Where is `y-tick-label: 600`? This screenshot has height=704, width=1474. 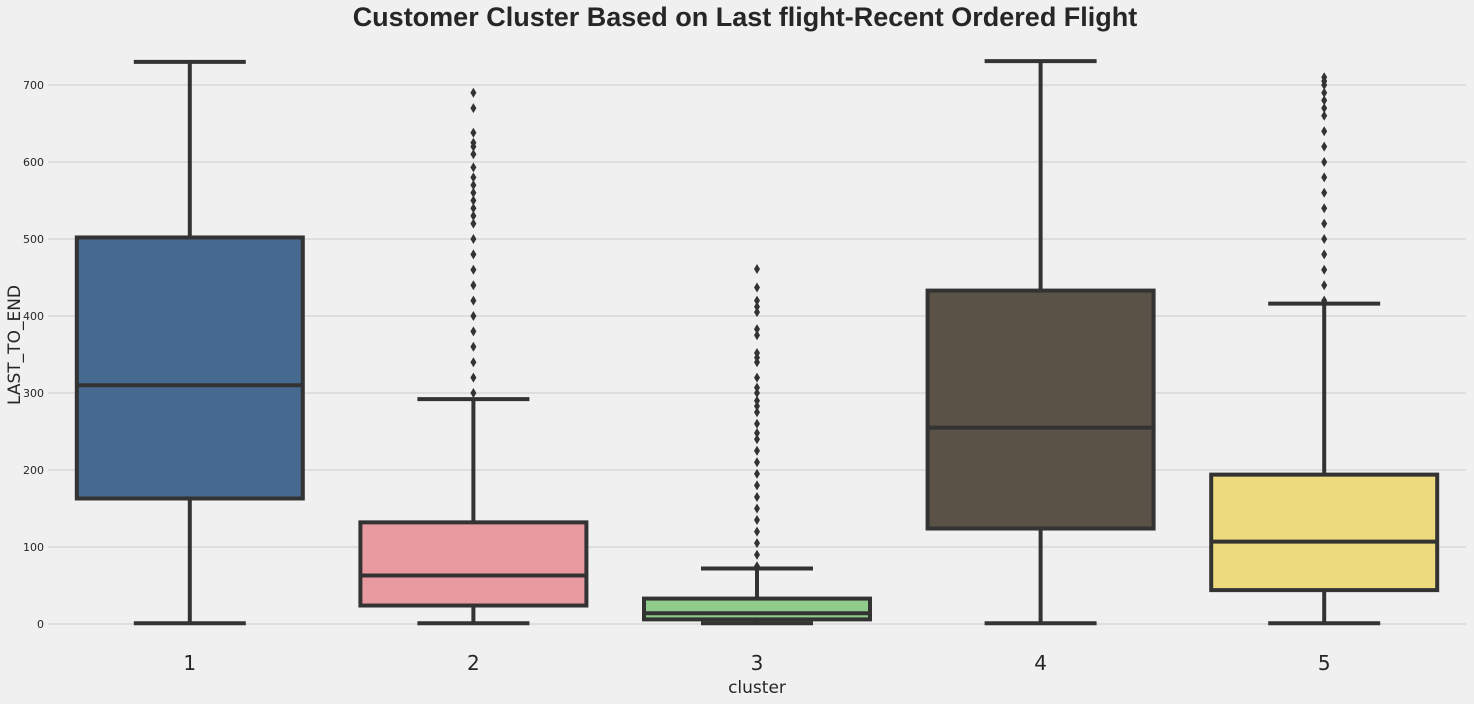 y-tick-label: 600 is located at coordinates (33, 162).